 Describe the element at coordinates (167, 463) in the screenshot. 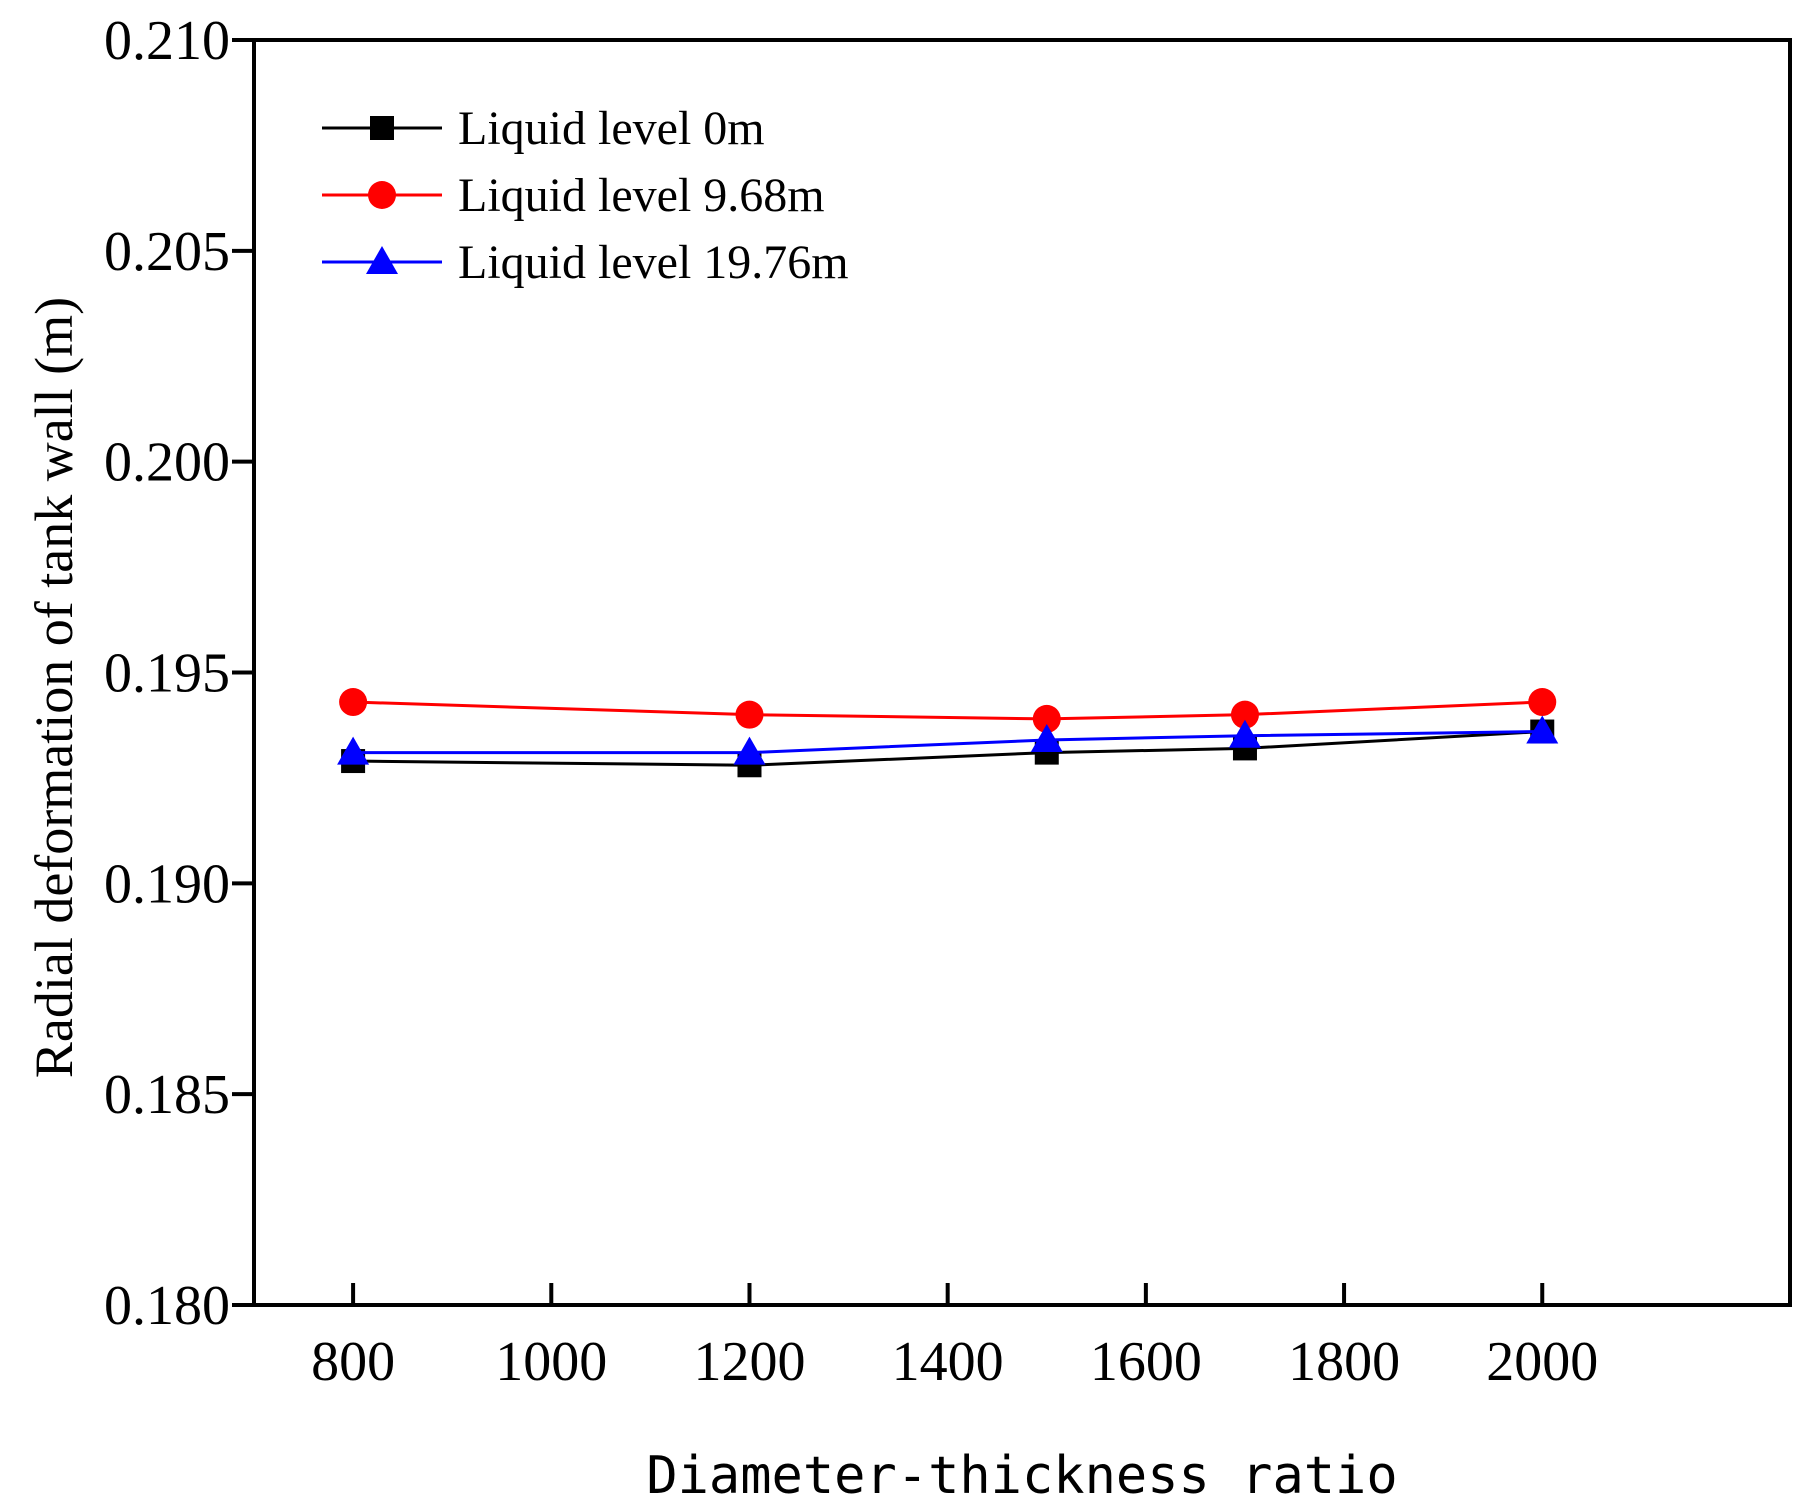

I see `y-tick-label: 0.200` at that location.